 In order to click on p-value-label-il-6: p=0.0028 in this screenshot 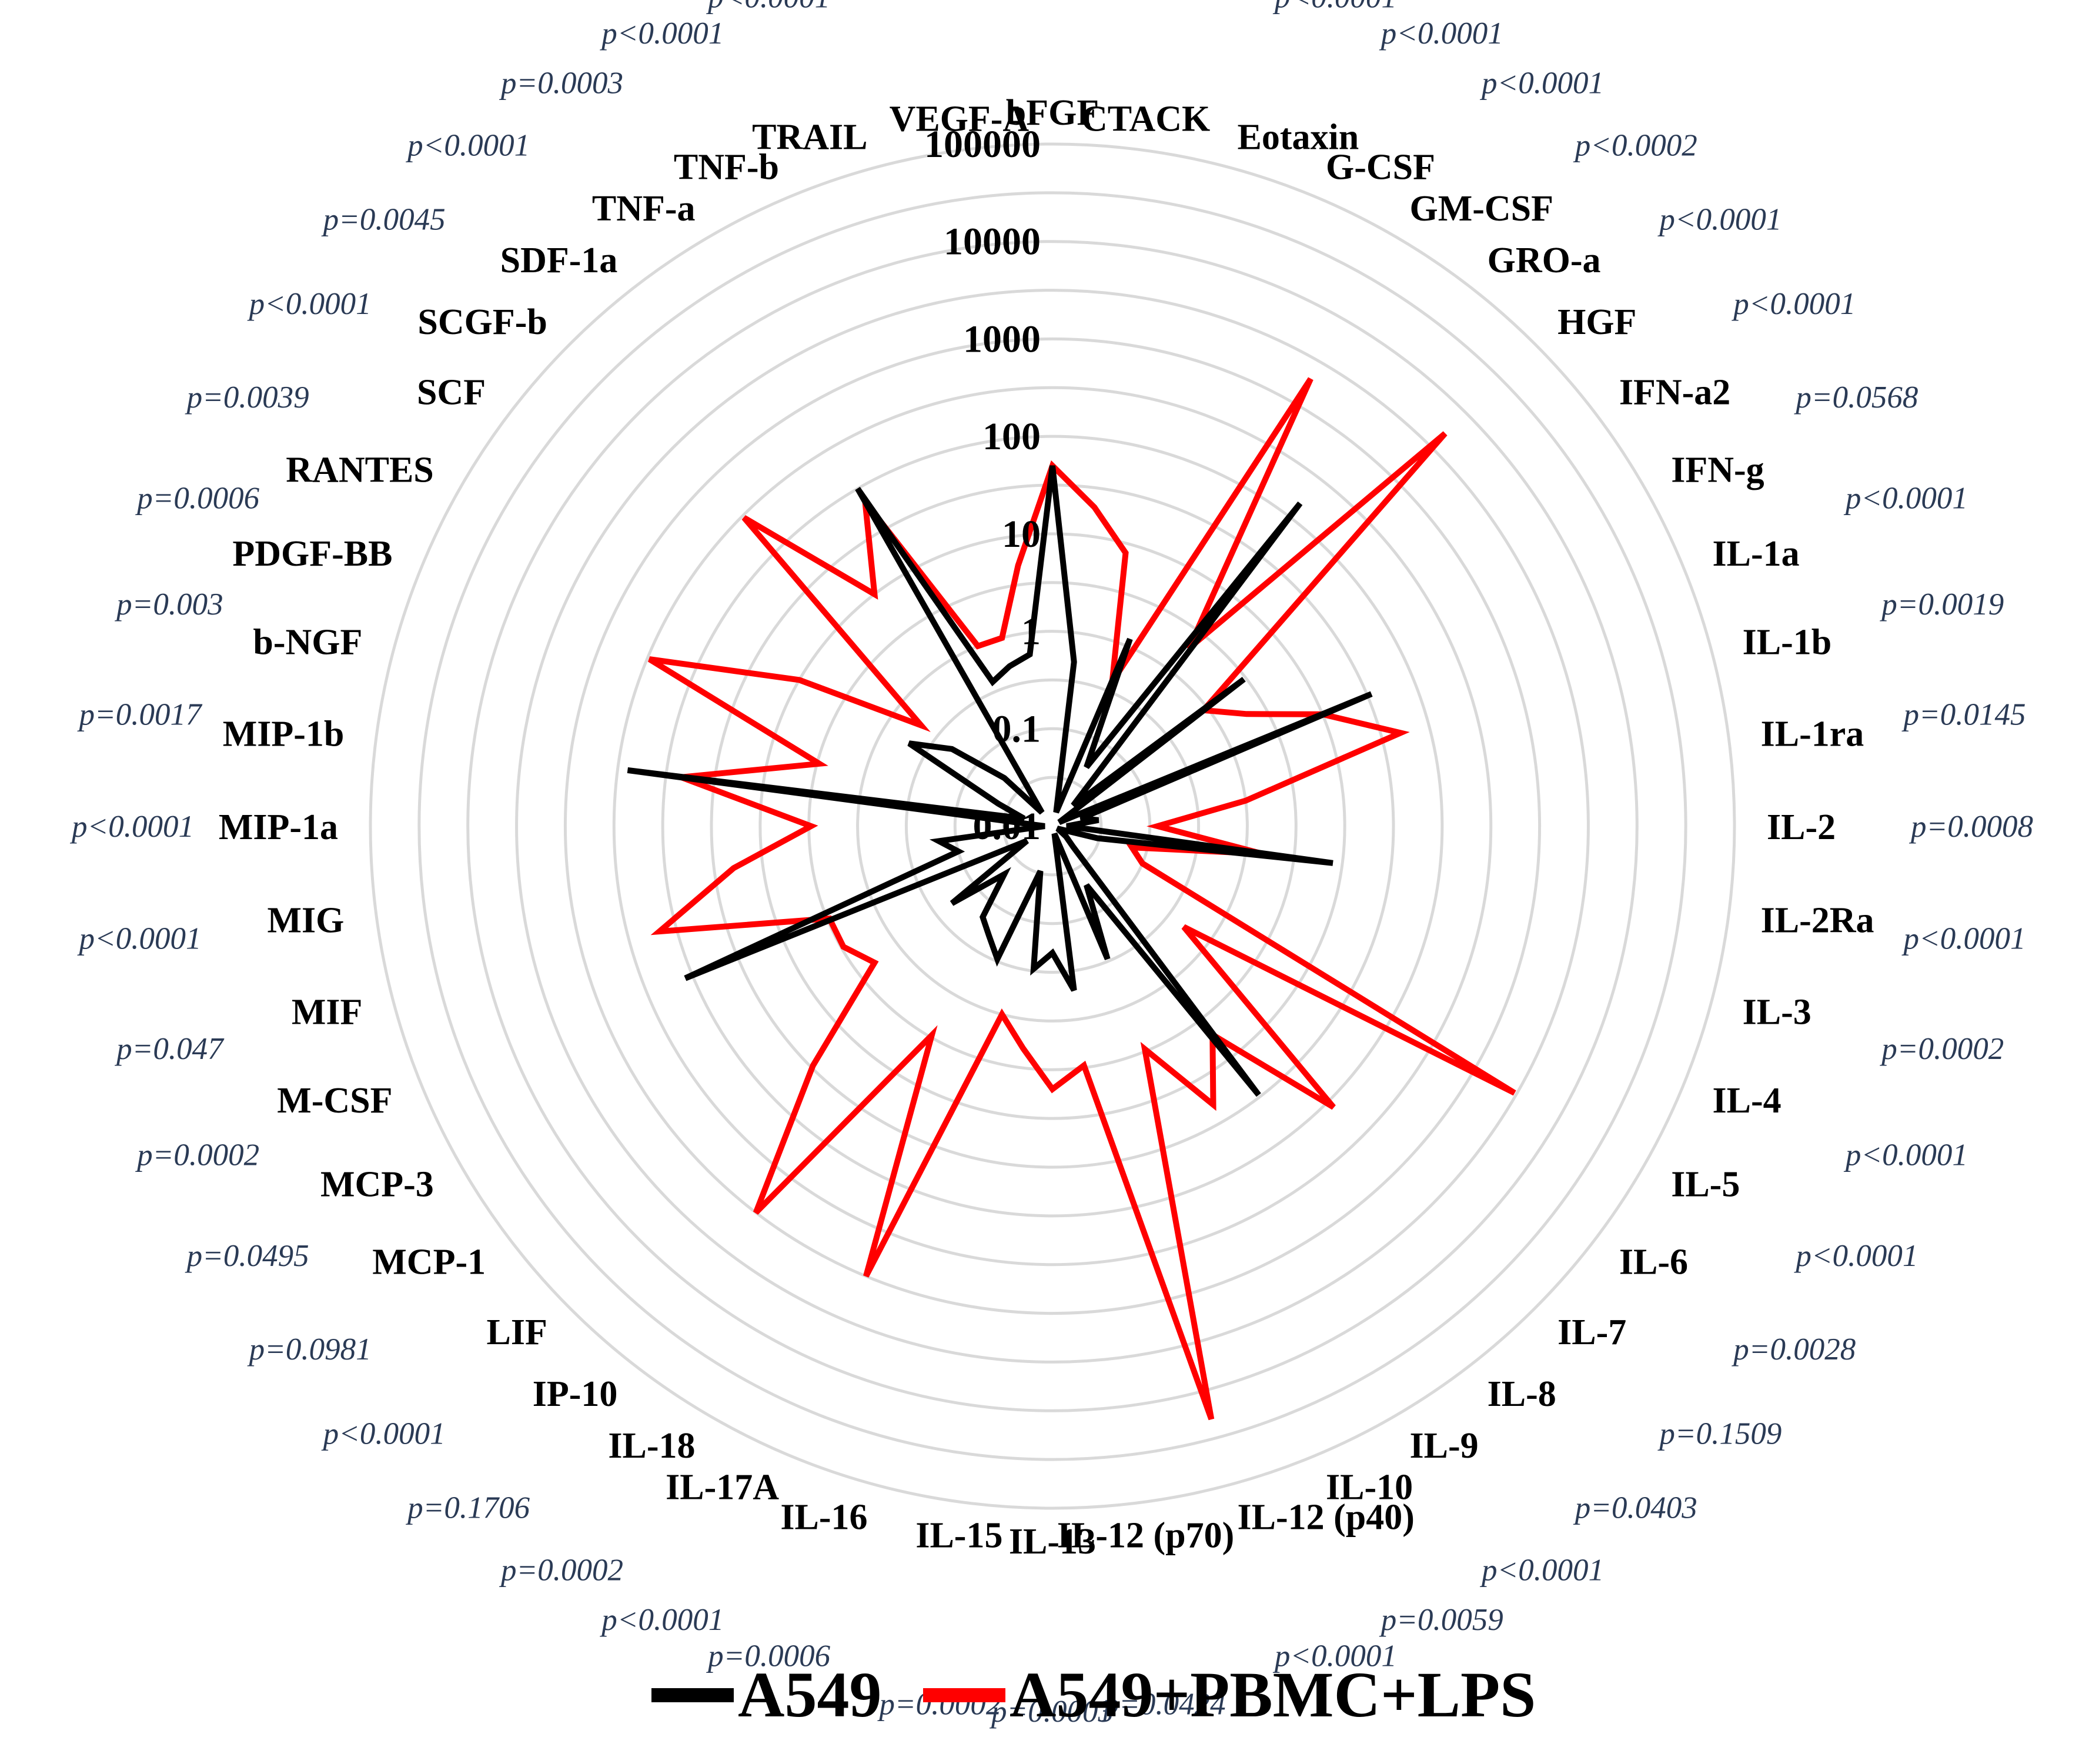, I will do `click(1793, 1349)`.